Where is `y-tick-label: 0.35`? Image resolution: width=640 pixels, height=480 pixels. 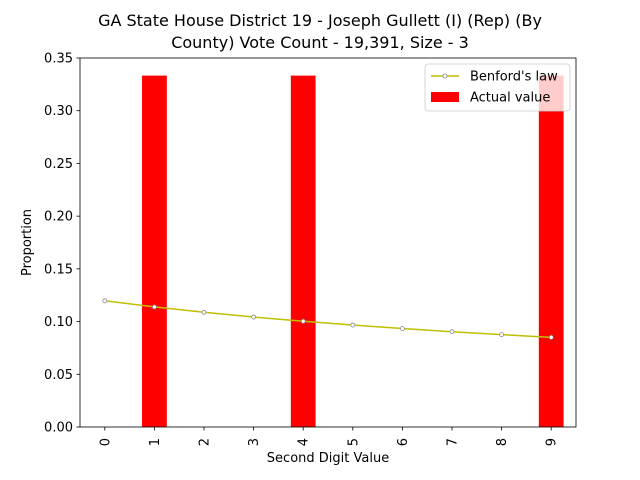
y-tick-label: 0.35 is located at coordinates (58, 59).